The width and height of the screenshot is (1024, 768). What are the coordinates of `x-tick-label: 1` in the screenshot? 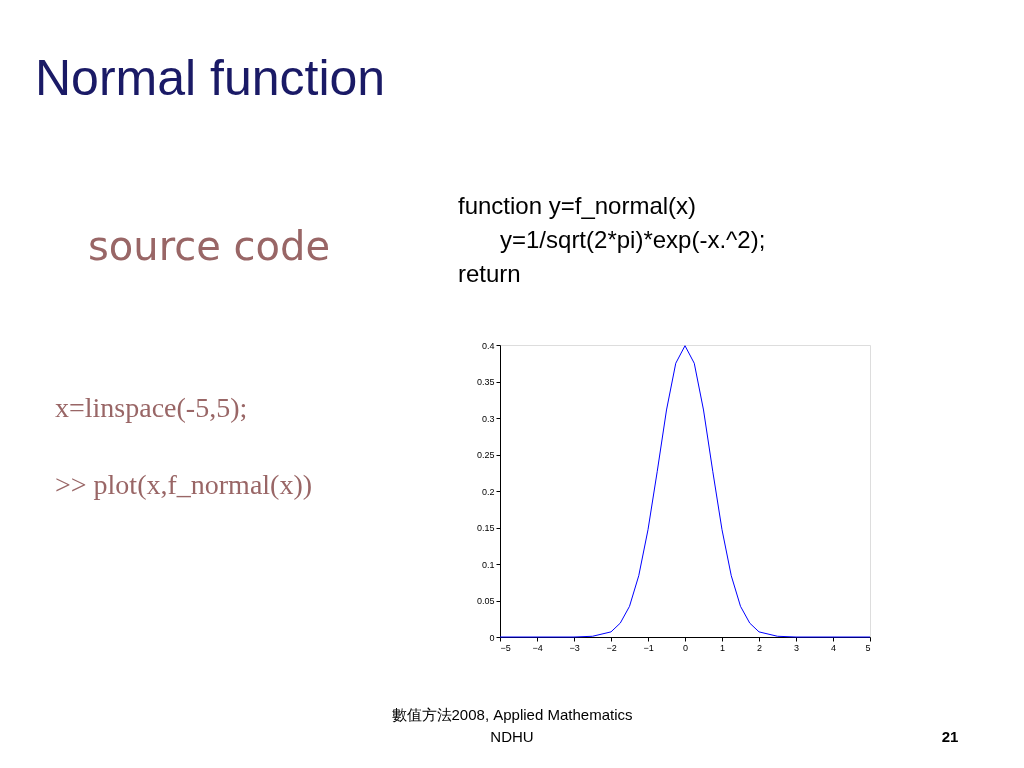 It's located at (722, 647).